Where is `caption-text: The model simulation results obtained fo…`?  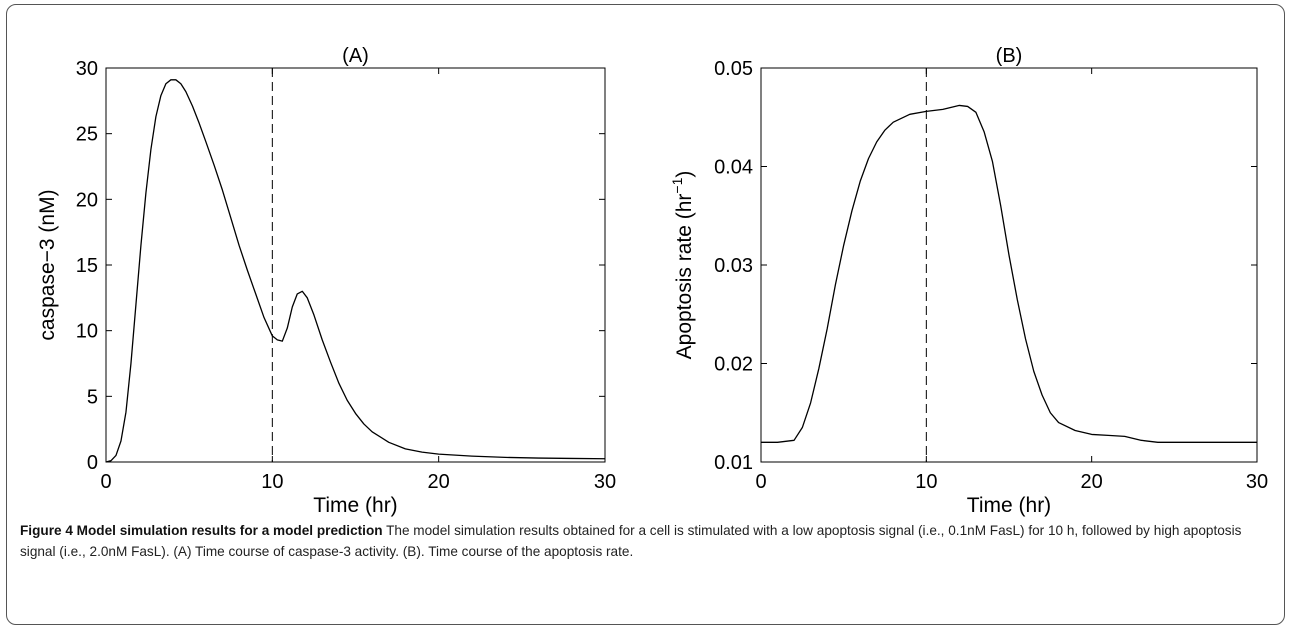 caption-text: The model simulation results obtained fo… is located at coordinates (631, 541).